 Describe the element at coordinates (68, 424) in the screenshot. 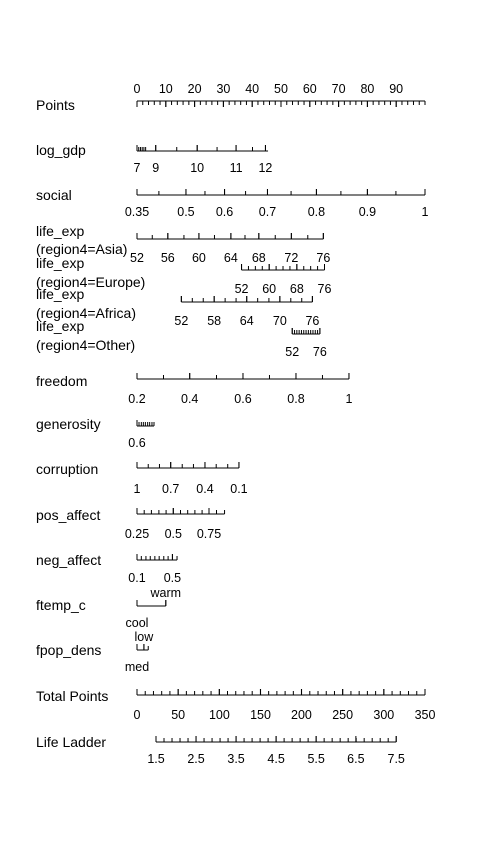

I see `axis-label: generosity` at that location.